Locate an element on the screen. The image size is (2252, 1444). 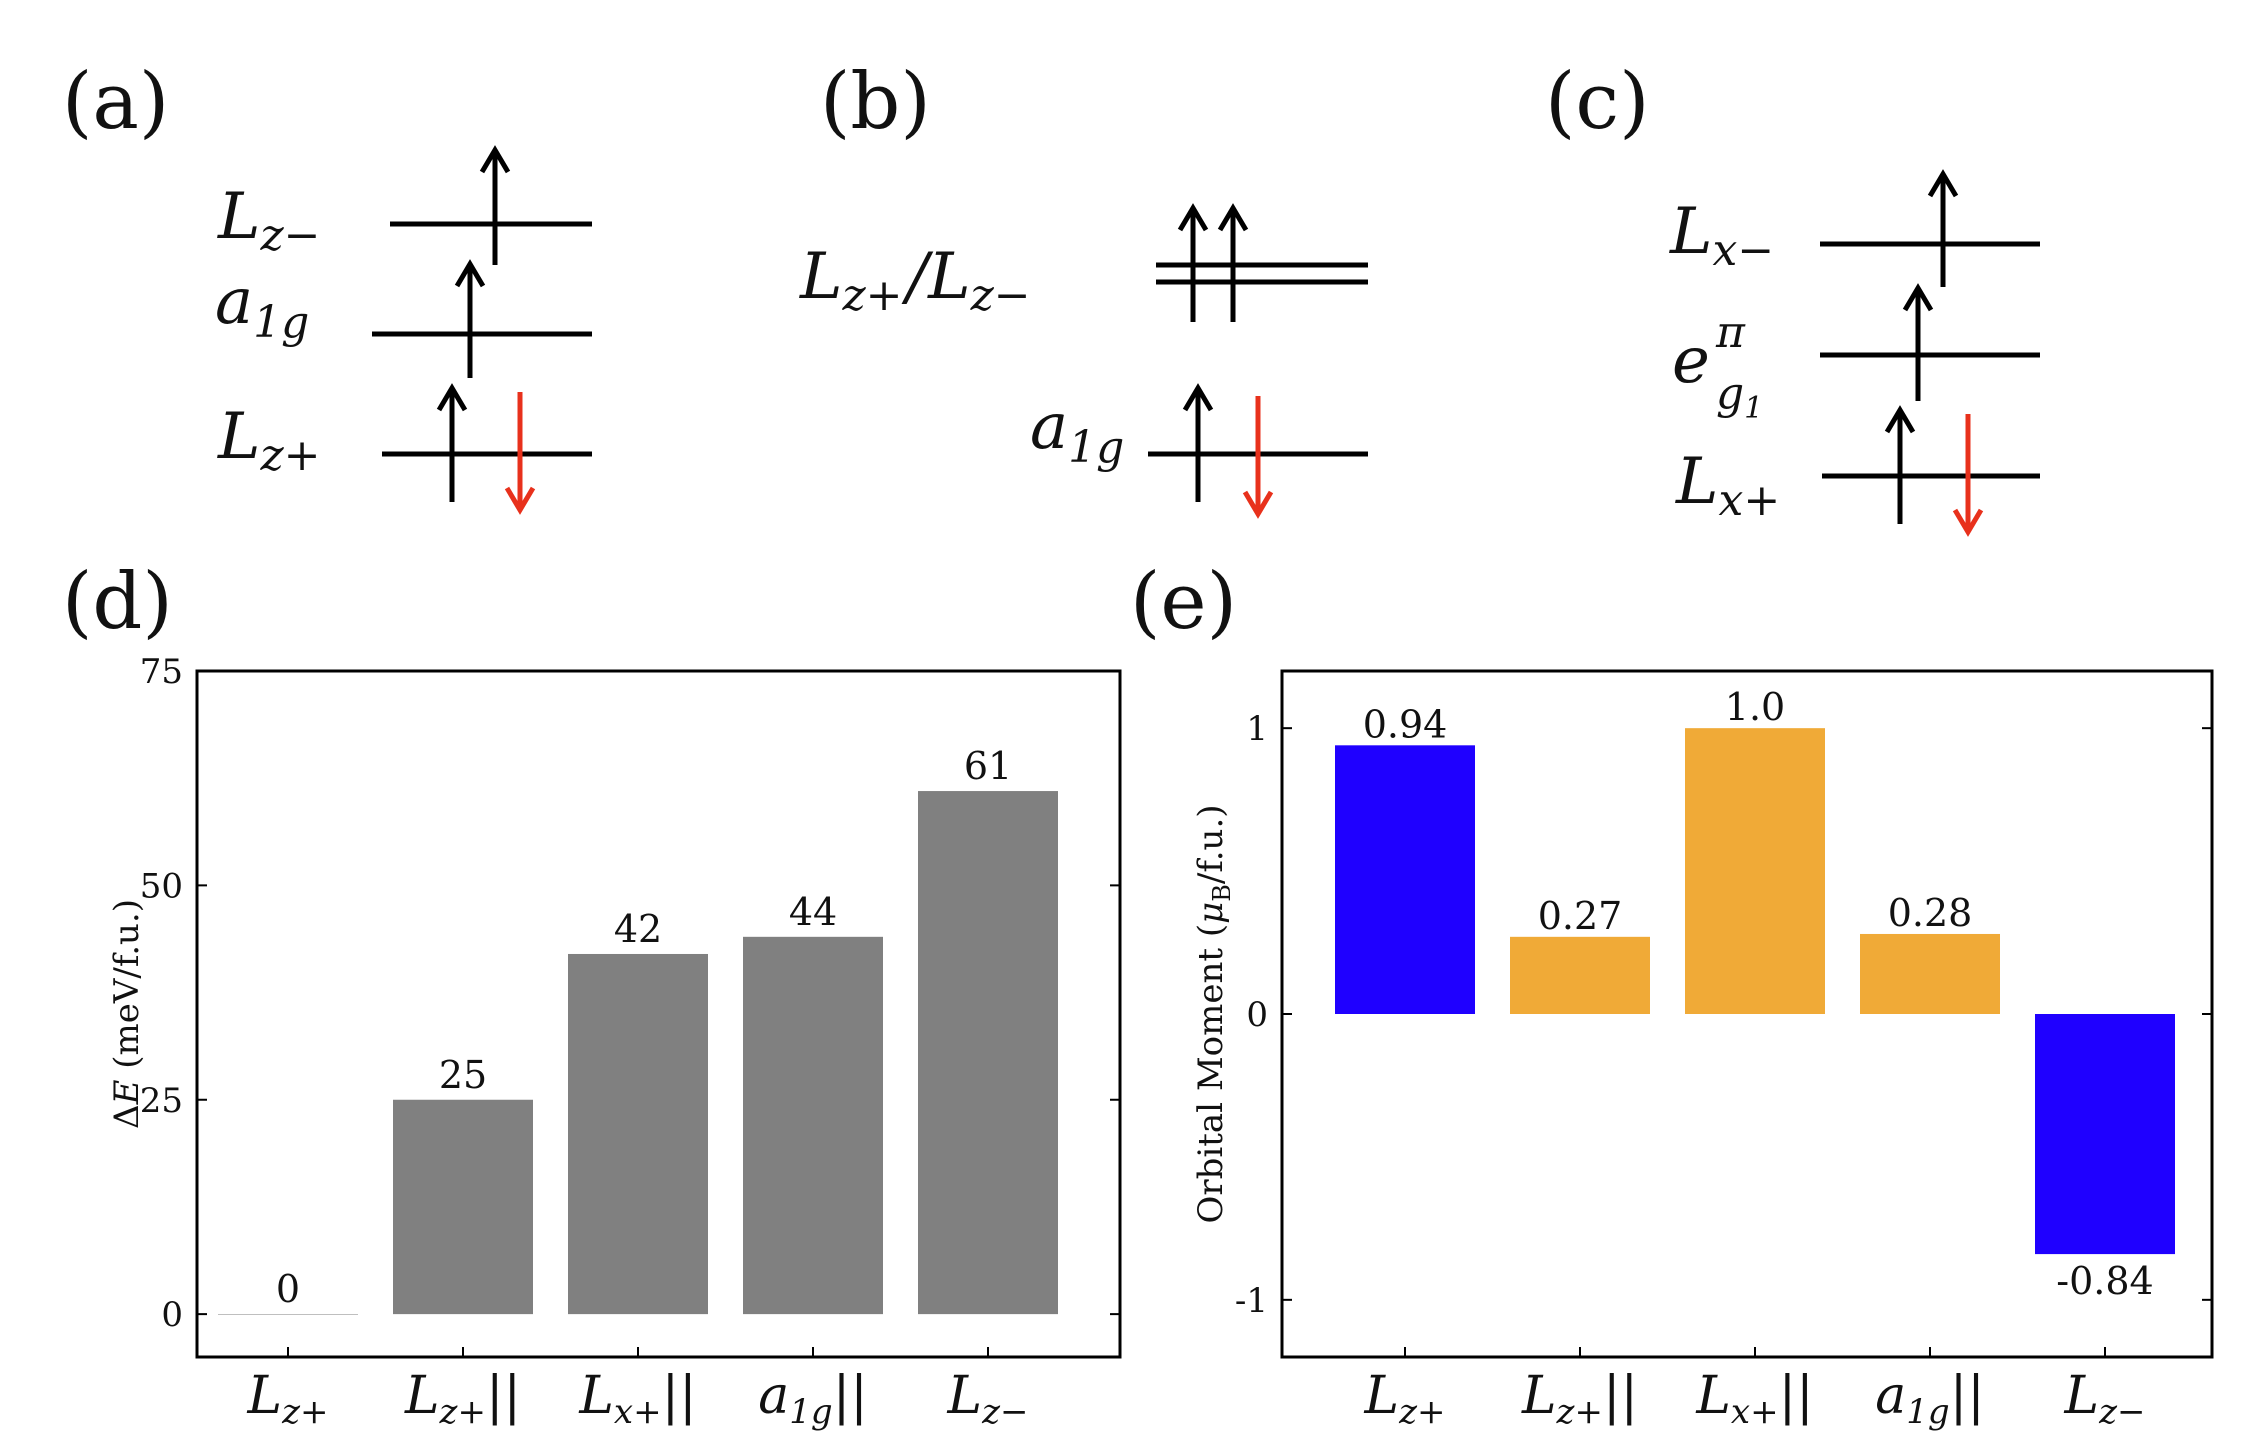
level-diagram-c: Lx− e π g1 Lx+ is located at coordinates (1854, 353).